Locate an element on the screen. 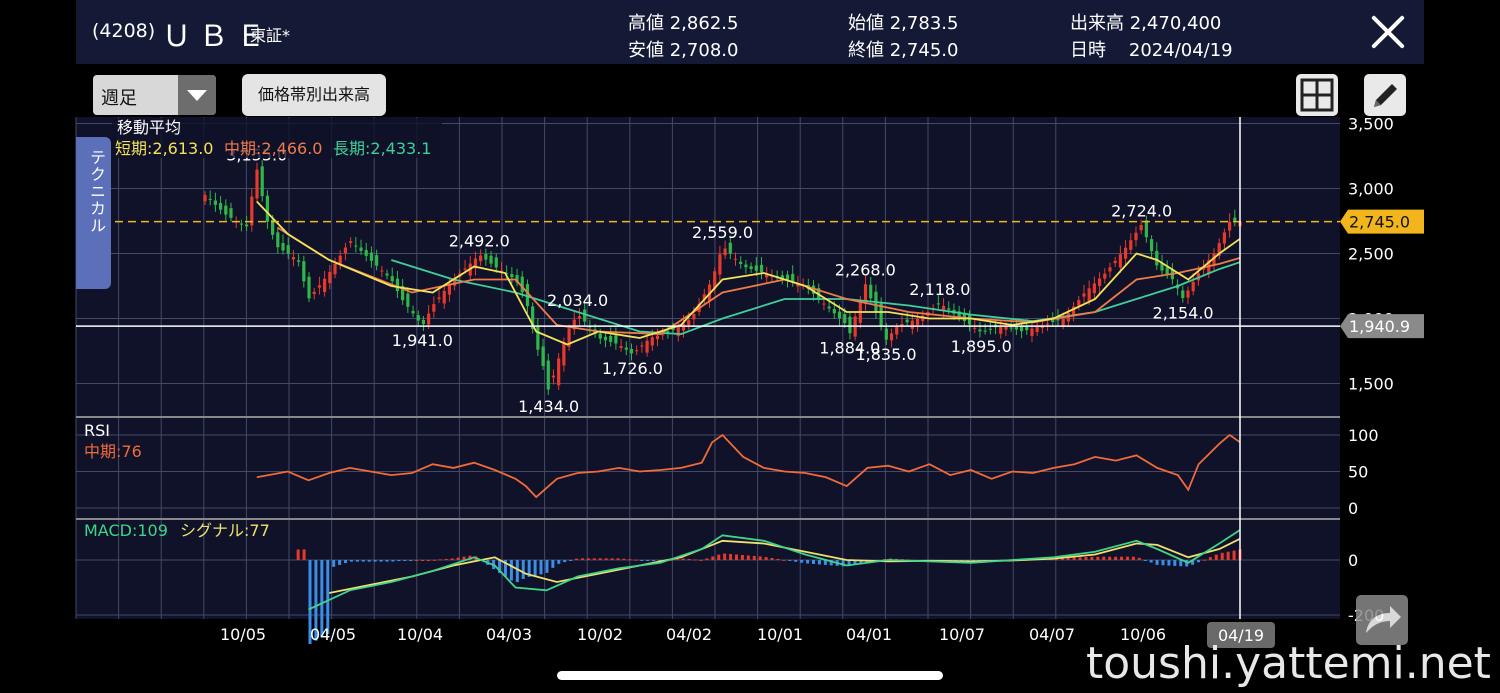  stock-code: (4208) is located at coordinates (124, 31).